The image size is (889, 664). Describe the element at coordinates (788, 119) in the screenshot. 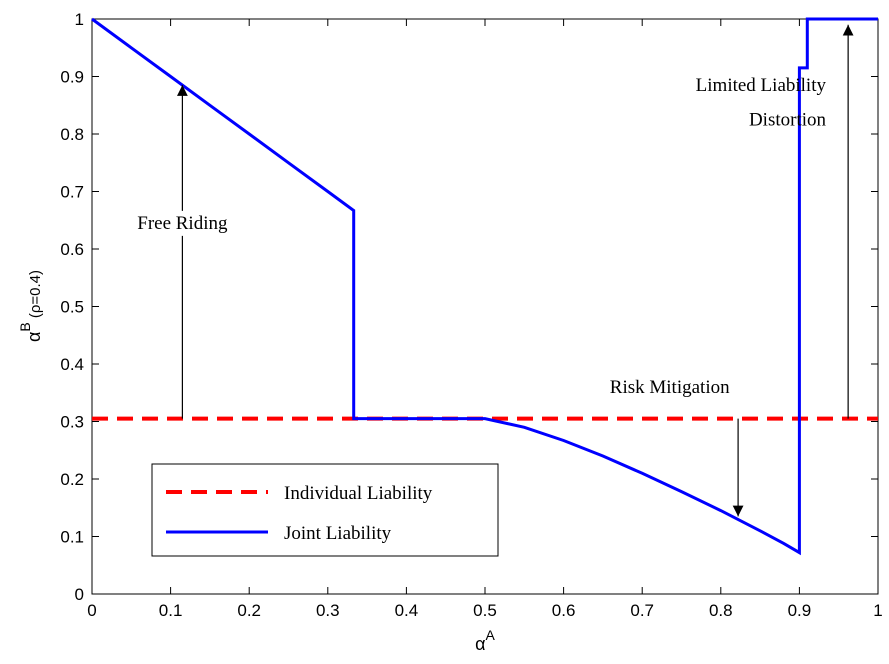

I see `annotation-label: Distortion` at that location.